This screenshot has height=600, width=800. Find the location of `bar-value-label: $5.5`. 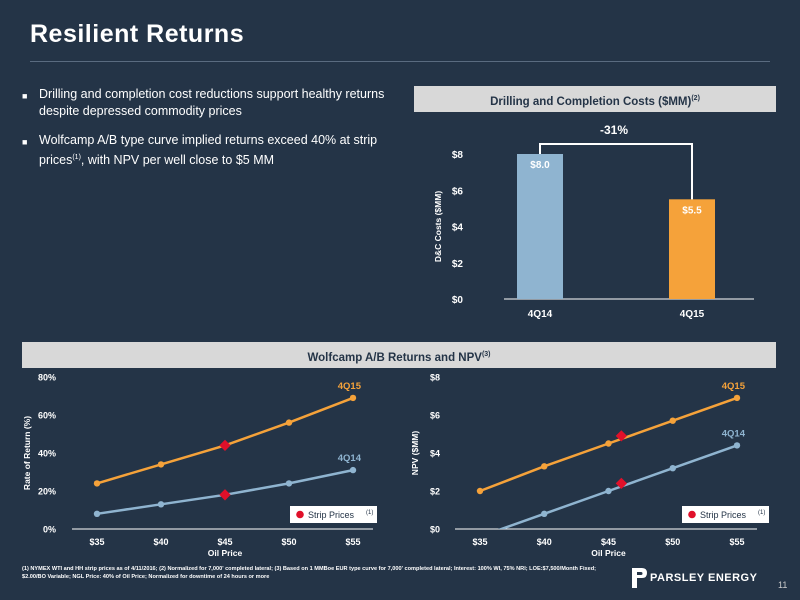

bar-value-label: $5.5 is located at coordinates (692, 210).